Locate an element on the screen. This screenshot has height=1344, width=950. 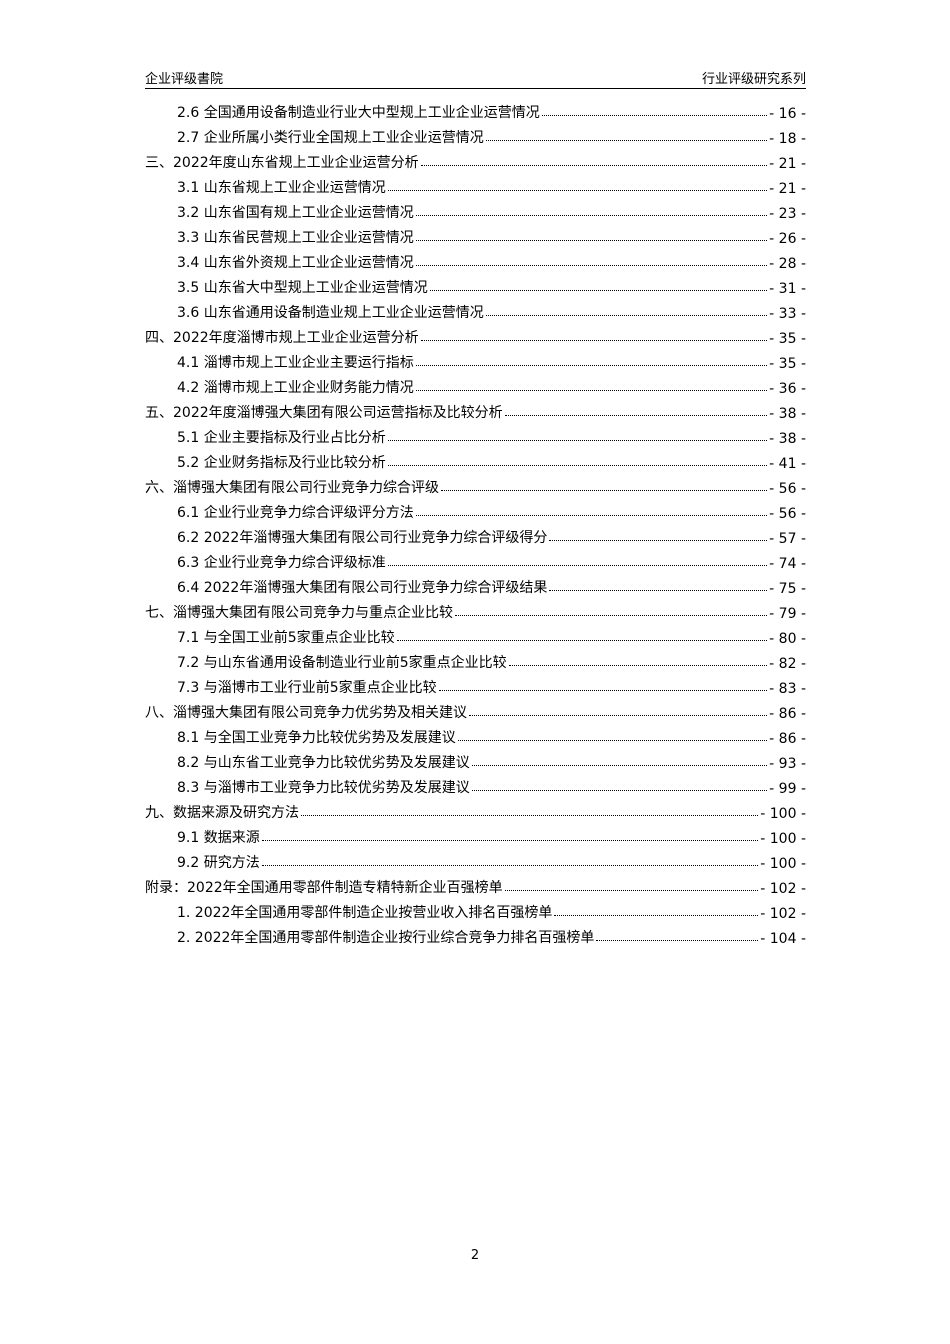
toc-title: 七、淄博强大集团有限公司竞争力与重点企业比较 is located at coordinates (299, 613).